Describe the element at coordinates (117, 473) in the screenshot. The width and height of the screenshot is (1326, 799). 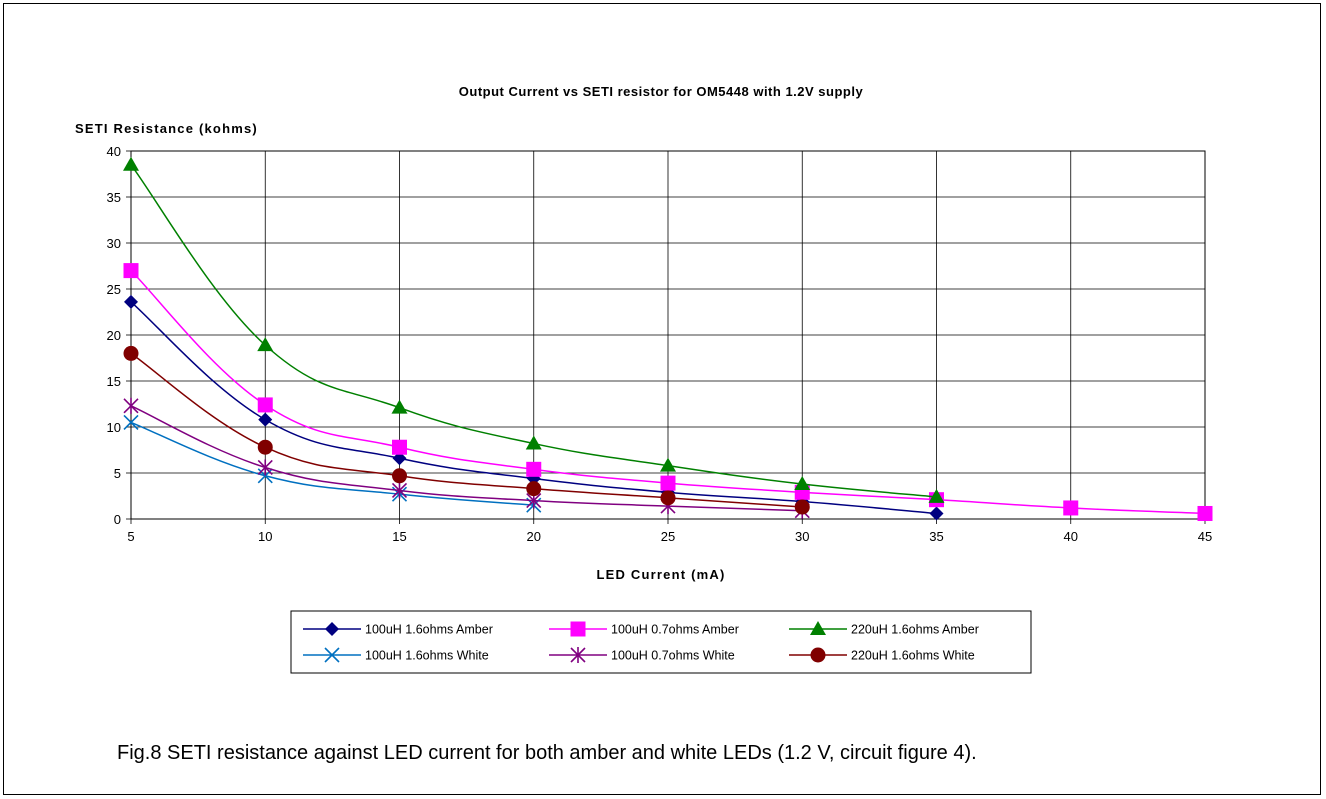
I see `y-tick-label: 5` at that location.